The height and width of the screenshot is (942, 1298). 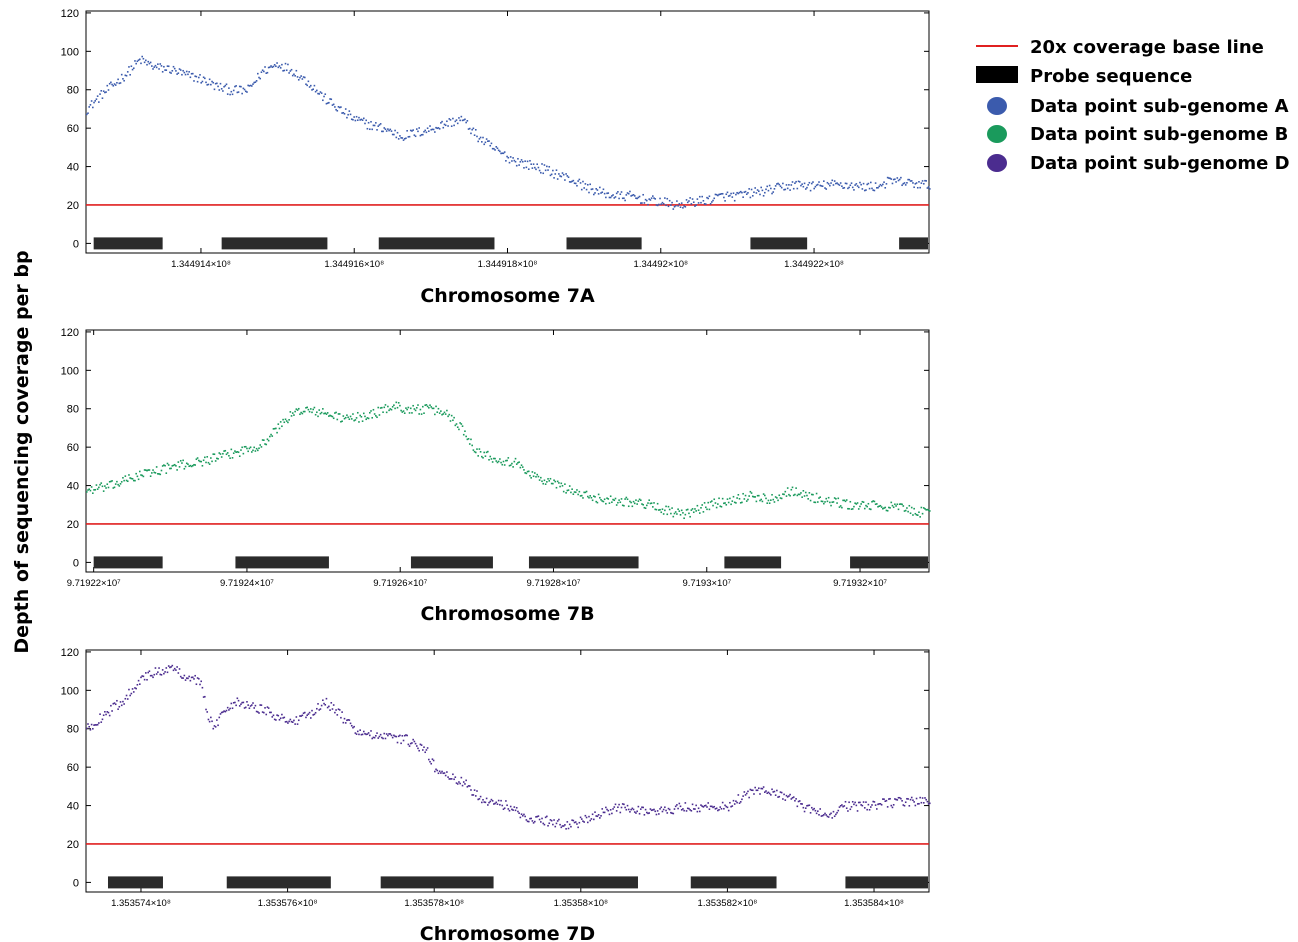 What do you see at coordinates (451, 562) in the screenshot?
I see `probe-bar` at bounding box center [451, 562].